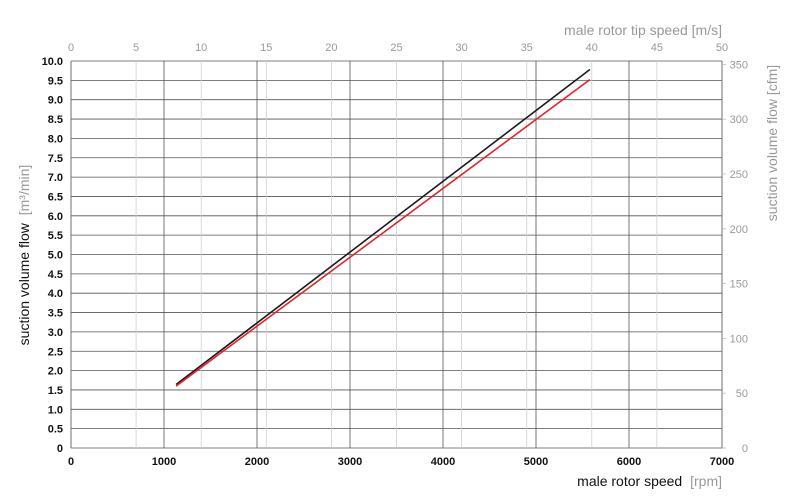  What do you see at coordinates (629, 462) in the screenshot?
I see `x-bottom-tick-label: 6000` at bounding box center [629, 462].